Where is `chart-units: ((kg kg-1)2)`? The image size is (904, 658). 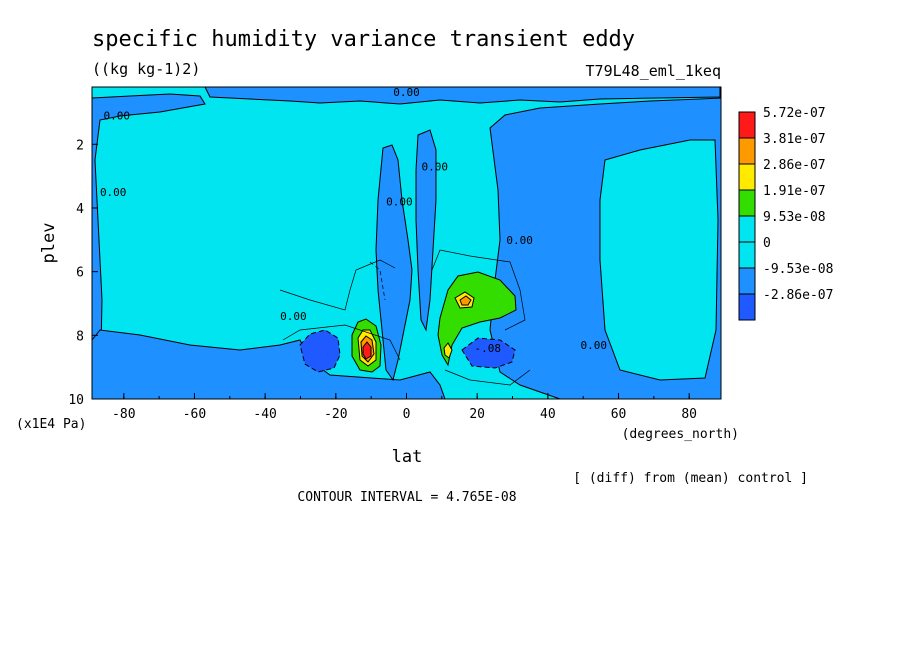
chart-units: ((kg kg-1)2) is located at coordinates (146, 69).